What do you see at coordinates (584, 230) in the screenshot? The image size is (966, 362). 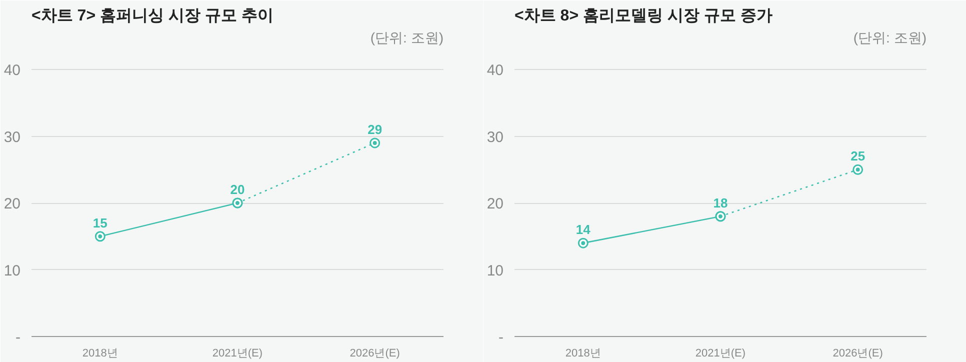 I see `data-label: 14` at bounding box center [584, 230].